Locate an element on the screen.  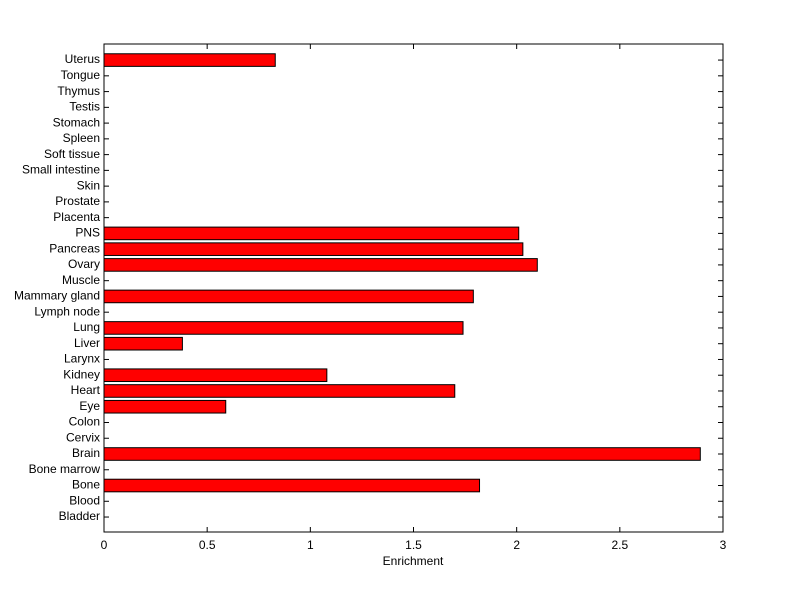
y-tick-label: Soft tissue is located at coordinates (72, 154).